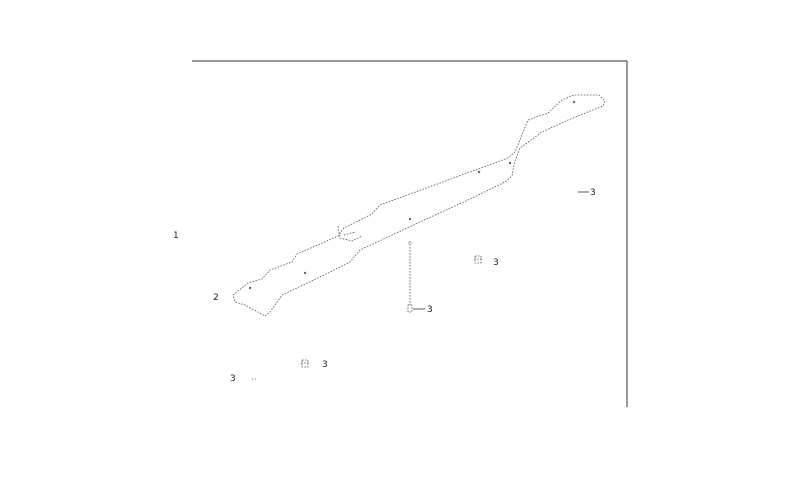  Describe the element at coordinates (305, 363) in the screenshot. I see `nut-3-lower` at that location.